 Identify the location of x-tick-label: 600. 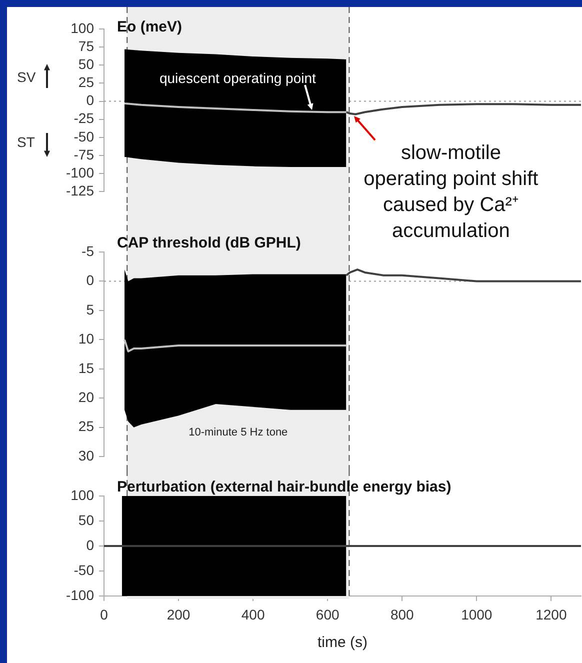
(328, 614).